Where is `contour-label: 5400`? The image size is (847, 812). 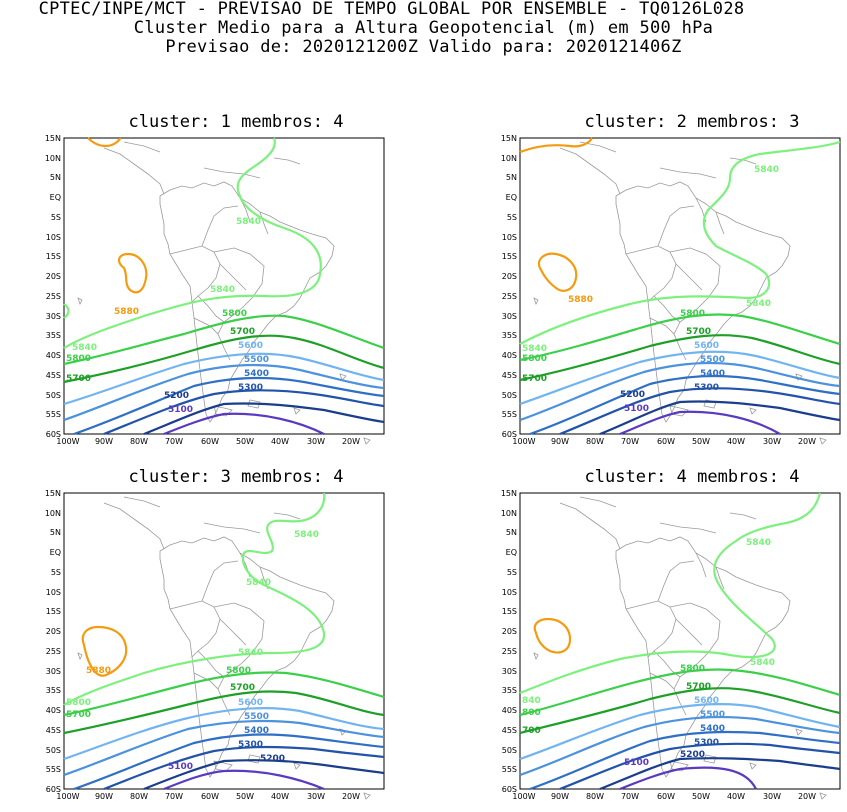 contour-label: 5400 is located at coordinates (712, 374).